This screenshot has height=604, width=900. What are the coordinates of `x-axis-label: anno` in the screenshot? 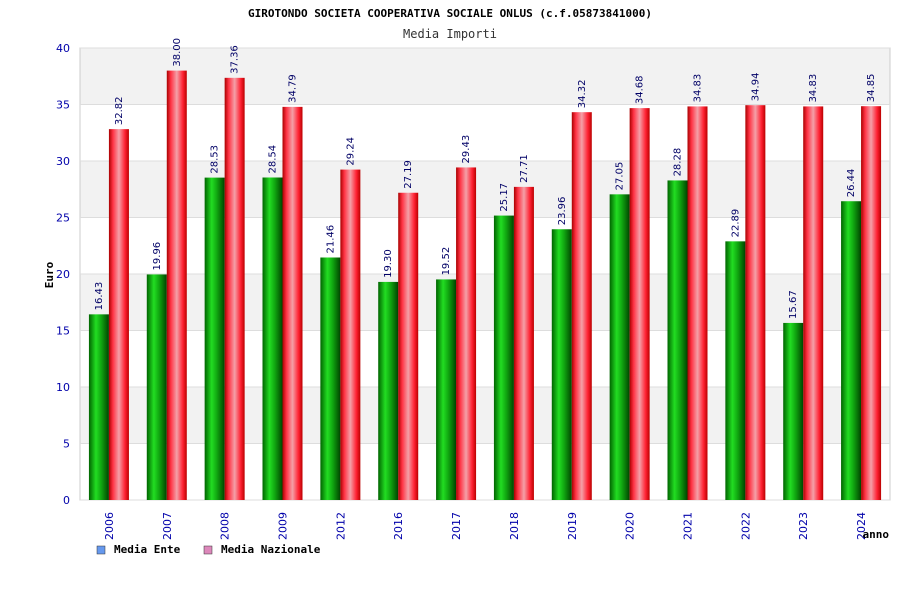 It's located at (876, 534).